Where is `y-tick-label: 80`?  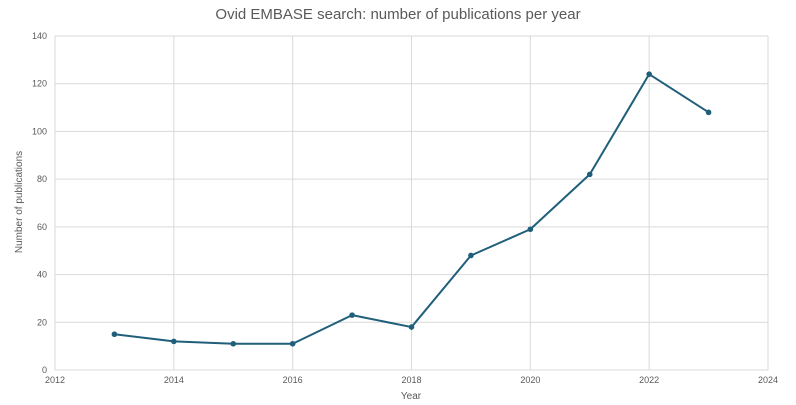 y-tick-label: 80 is located at coordinates (42, 179).